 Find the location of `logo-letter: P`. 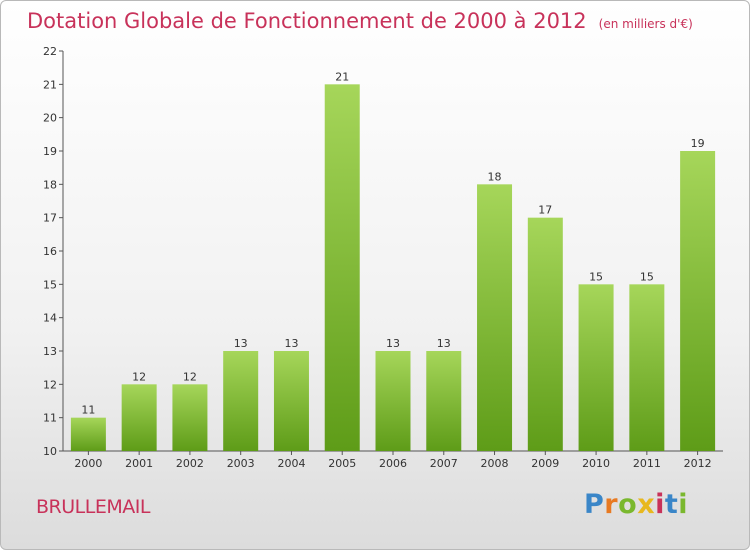

logo-letter: P is located at coordinates (594, 504).